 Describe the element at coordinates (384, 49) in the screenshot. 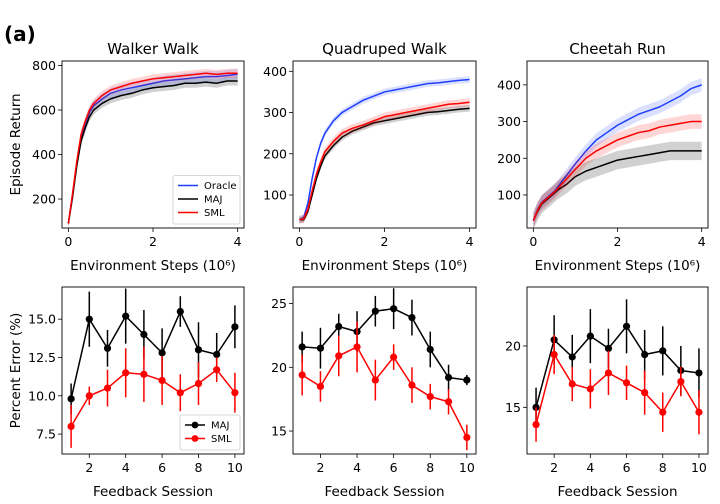

I see `chart-title: Quadruped Walk` at that location.